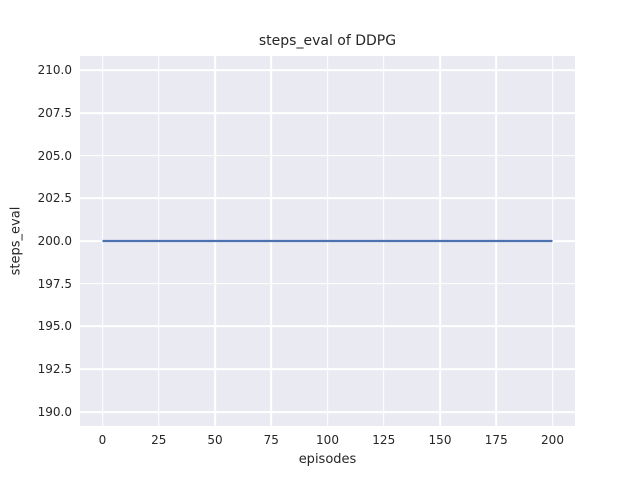  What do you see at coordinates (54, 241) in the screenshot?
I see `y-tick-label: 200.0` at bounding box center [54, 241].